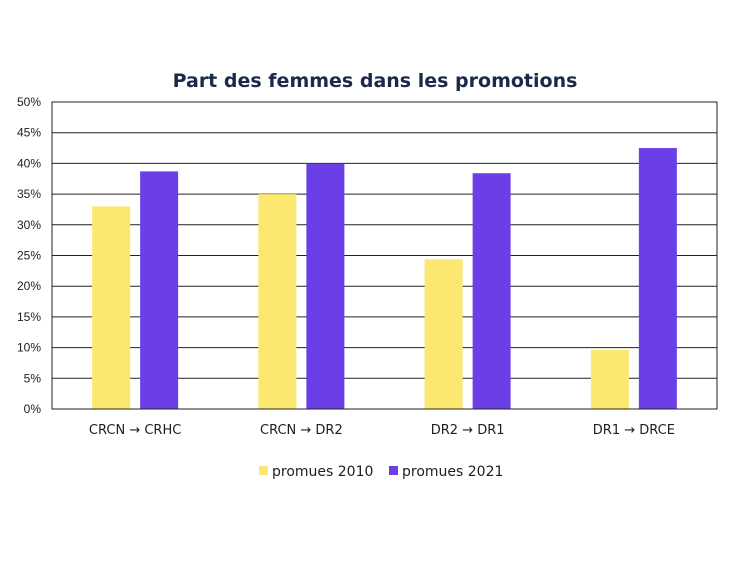  Describe the element at coordinates (452, 472) in the screenshot. I see `legend-label: promues 2021` at that location.